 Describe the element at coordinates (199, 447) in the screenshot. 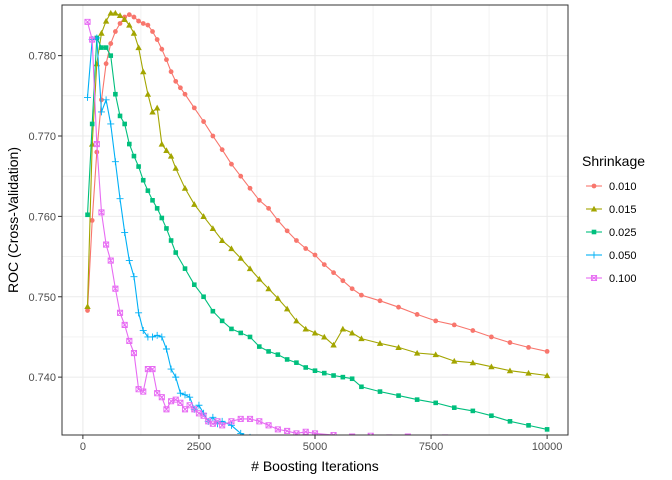

I see `x-tick-label: 2500` at that location.